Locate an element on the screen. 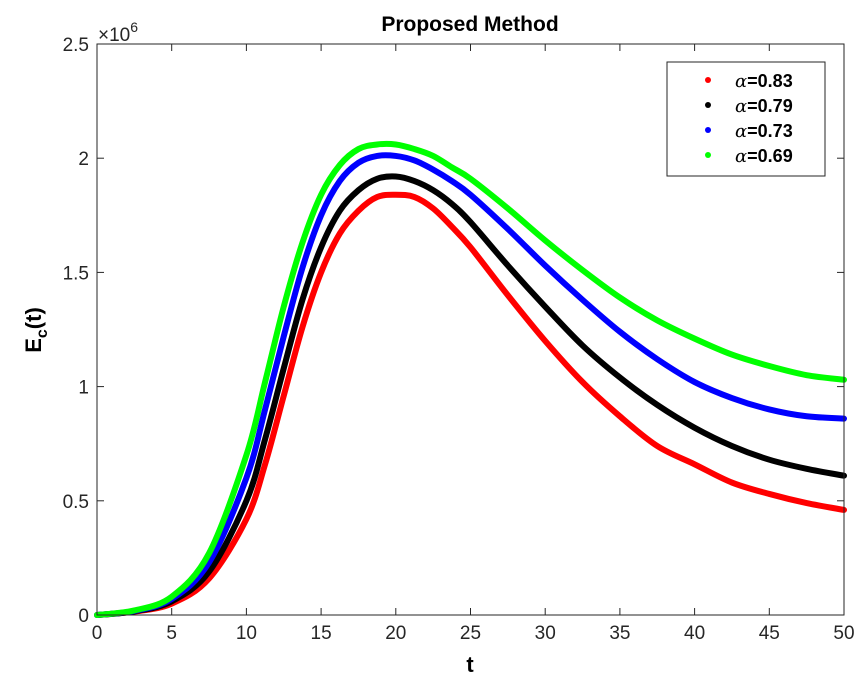 The image size is (857, 680). x-tick-label: 35 is located at coordinates (619, 633).